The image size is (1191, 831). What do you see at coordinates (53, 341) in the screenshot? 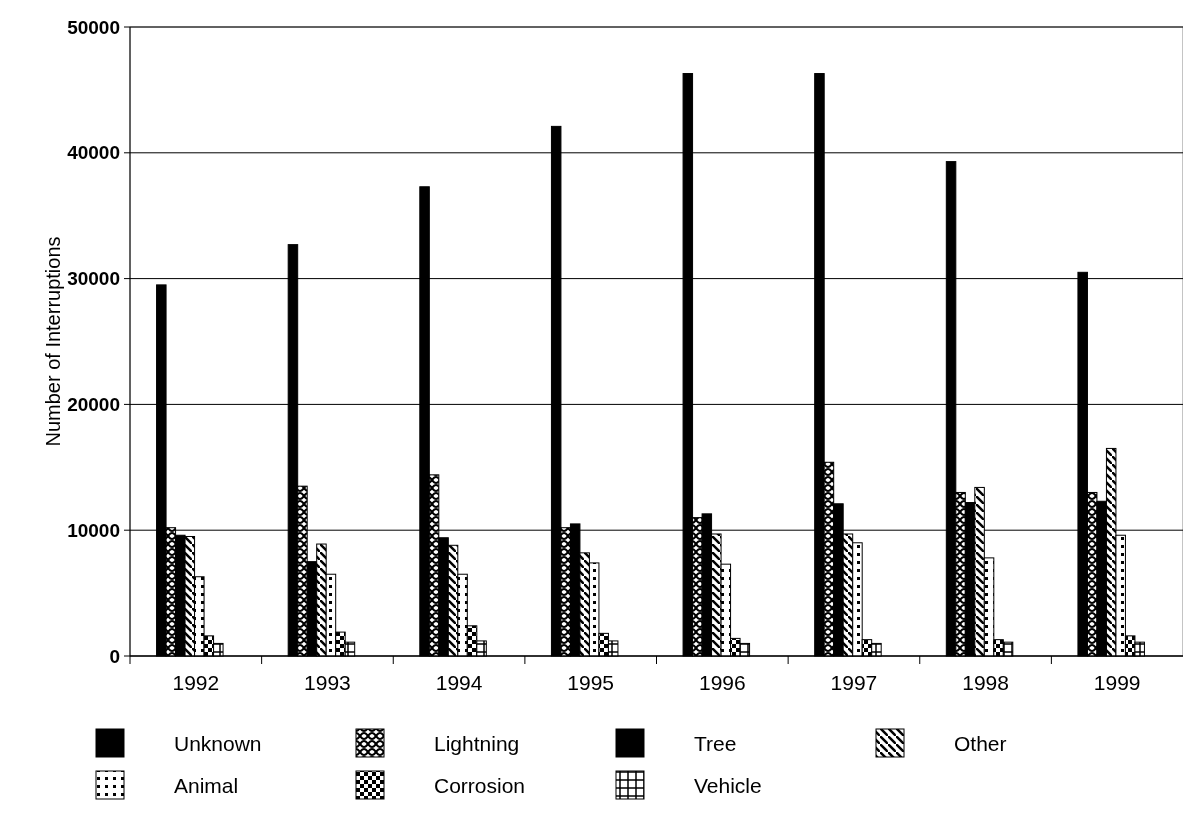
I see `y-axis-title: Number of Interruptions` at bounding box center [53, 341].